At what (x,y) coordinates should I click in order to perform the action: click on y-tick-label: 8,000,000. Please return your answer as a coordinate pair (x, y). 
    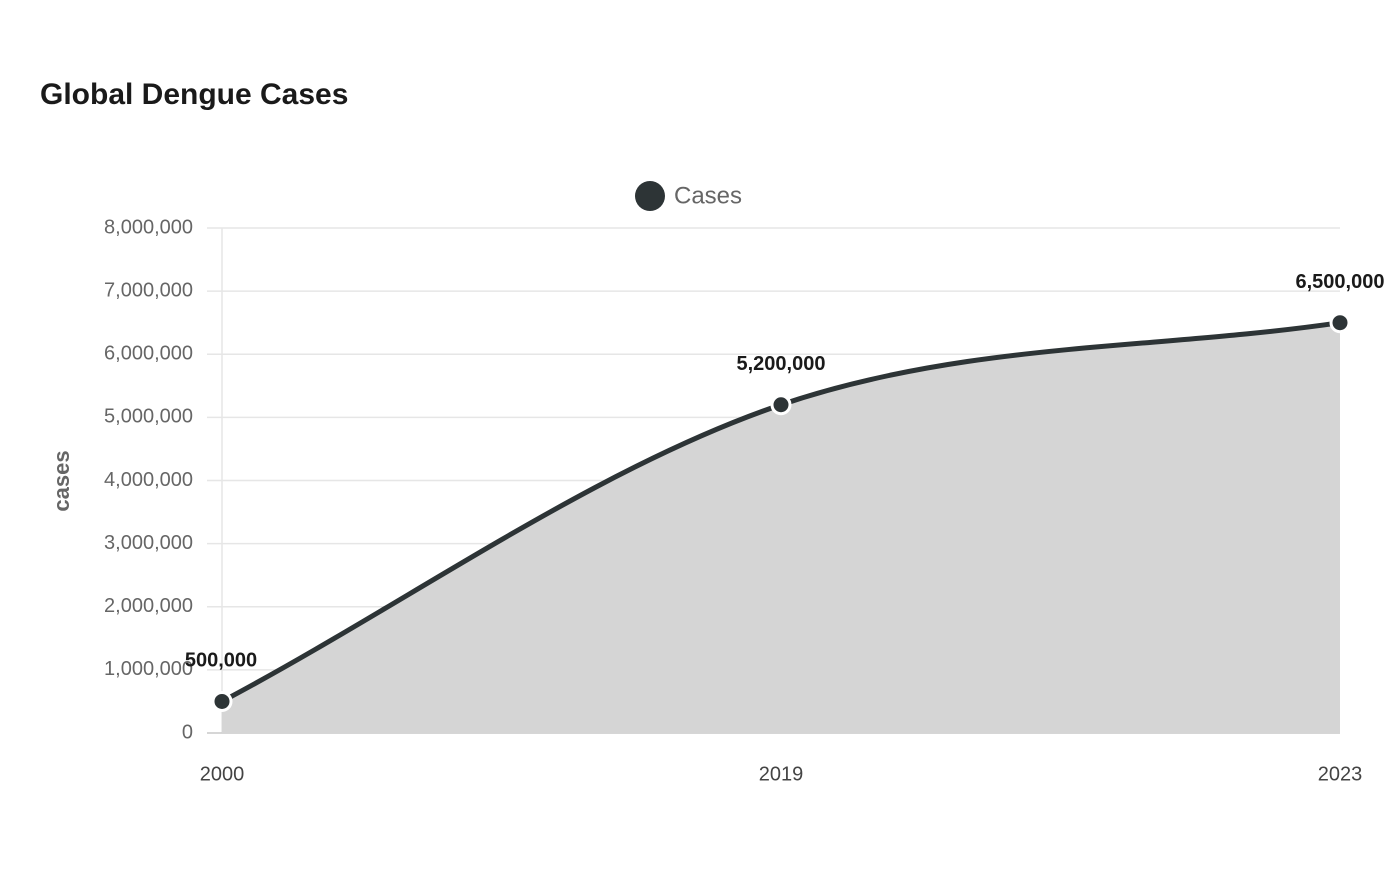
    Looking at the image, I should click on (148, 227).